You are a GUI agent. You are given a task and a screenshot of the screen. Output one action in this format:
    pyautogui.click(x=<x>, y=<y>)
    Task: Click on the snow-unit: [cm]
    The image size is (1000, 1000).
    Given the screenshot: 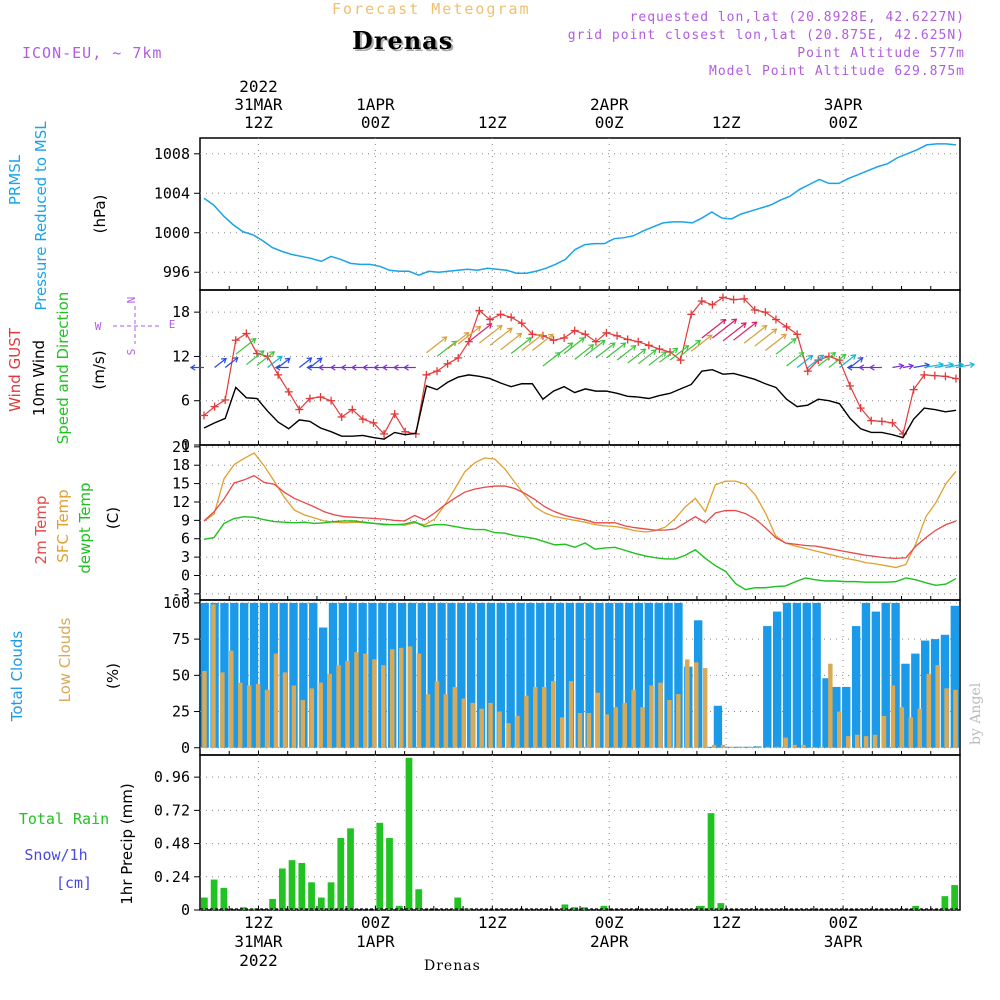 What is the action you would take?
    pyautogui.click(x=74, y=883)
    